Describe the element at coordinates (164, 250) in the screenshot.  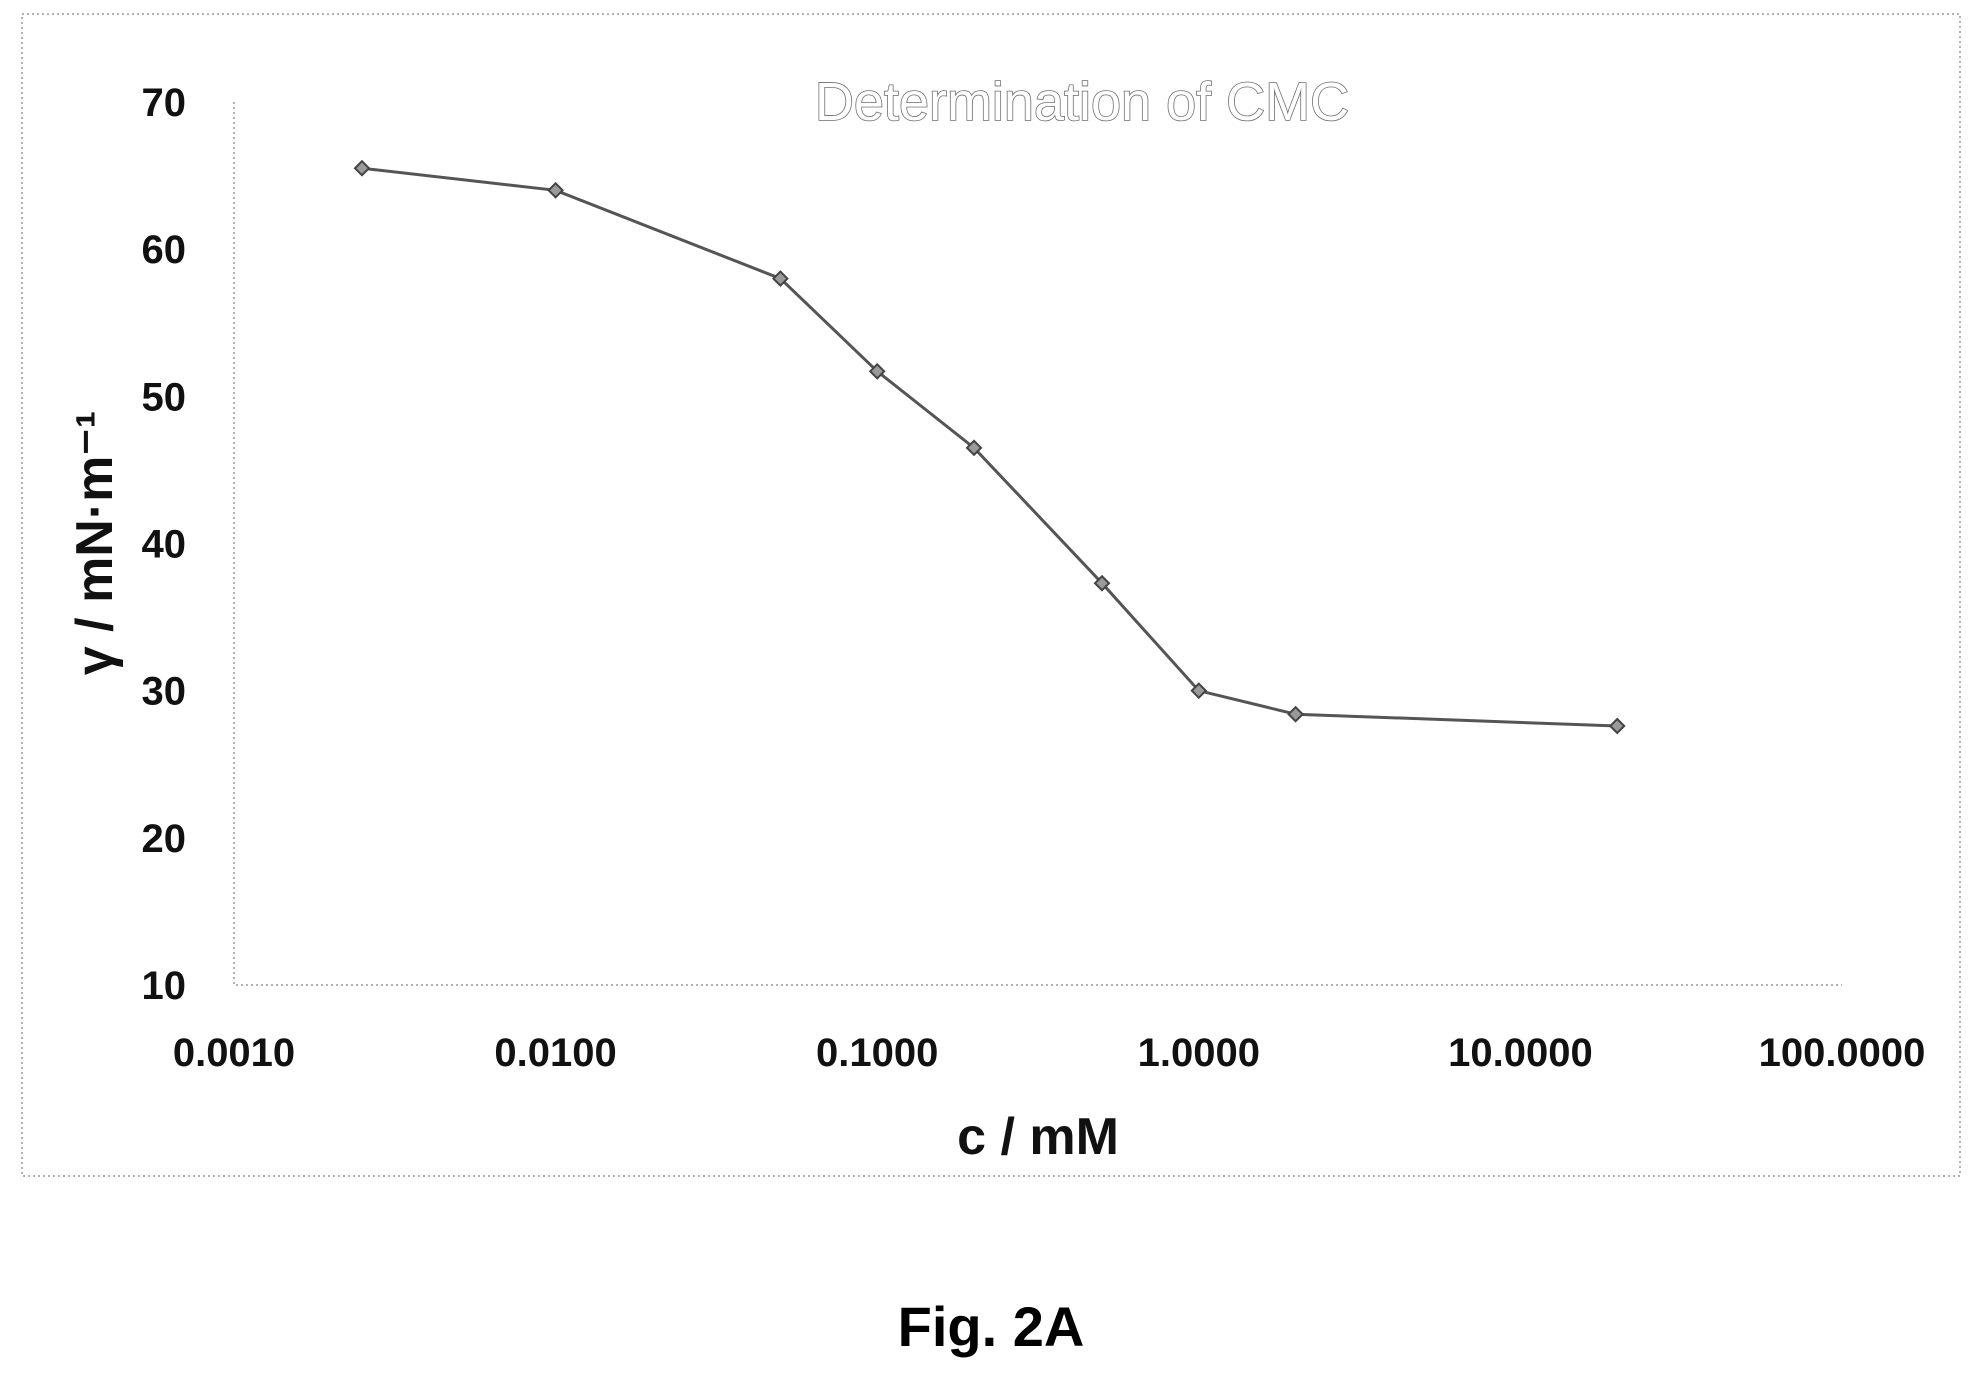
I see `y-tick-label: 60` at that location.